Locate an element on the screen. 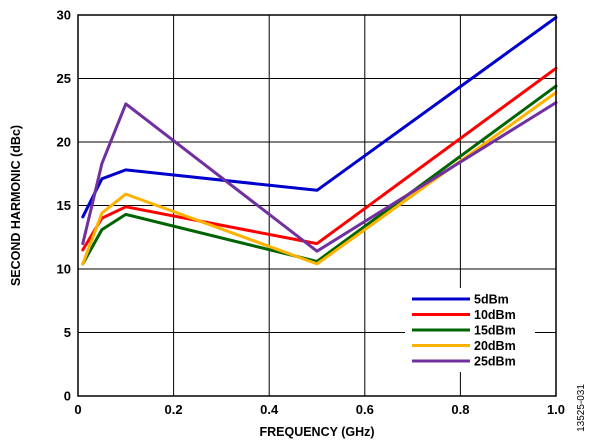 This screenshot has width=594, height=448. legend-label: 20dBm is located at coordinates (495, 346).